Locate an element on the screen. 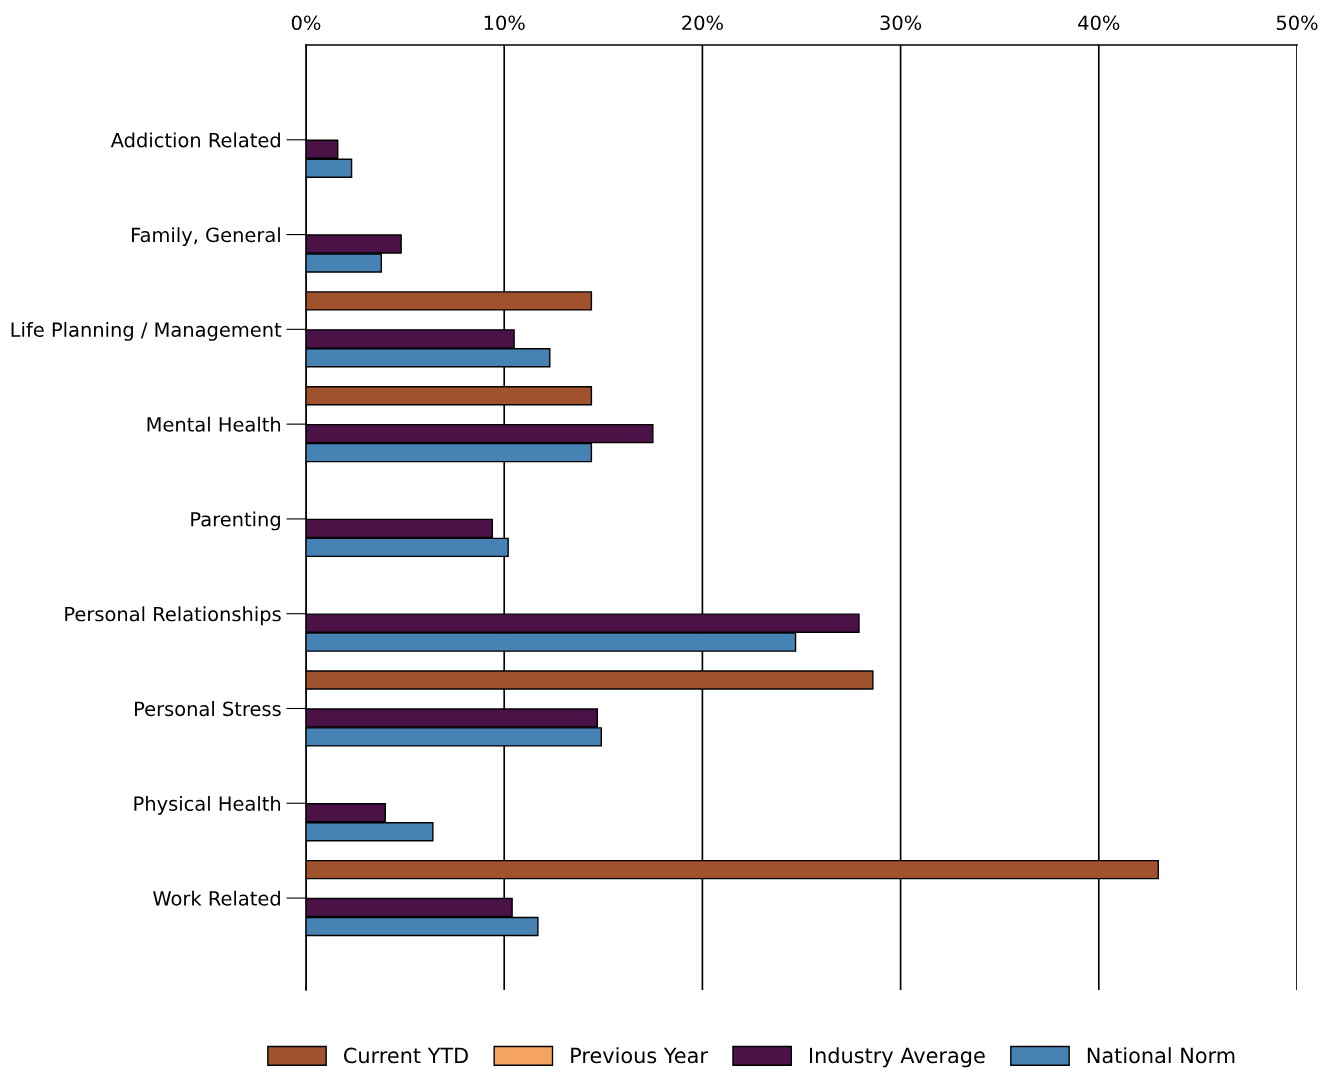 The image size is (1333, 1091). y-tick-label: Personal Relationships is located at coordinates (173, 616).